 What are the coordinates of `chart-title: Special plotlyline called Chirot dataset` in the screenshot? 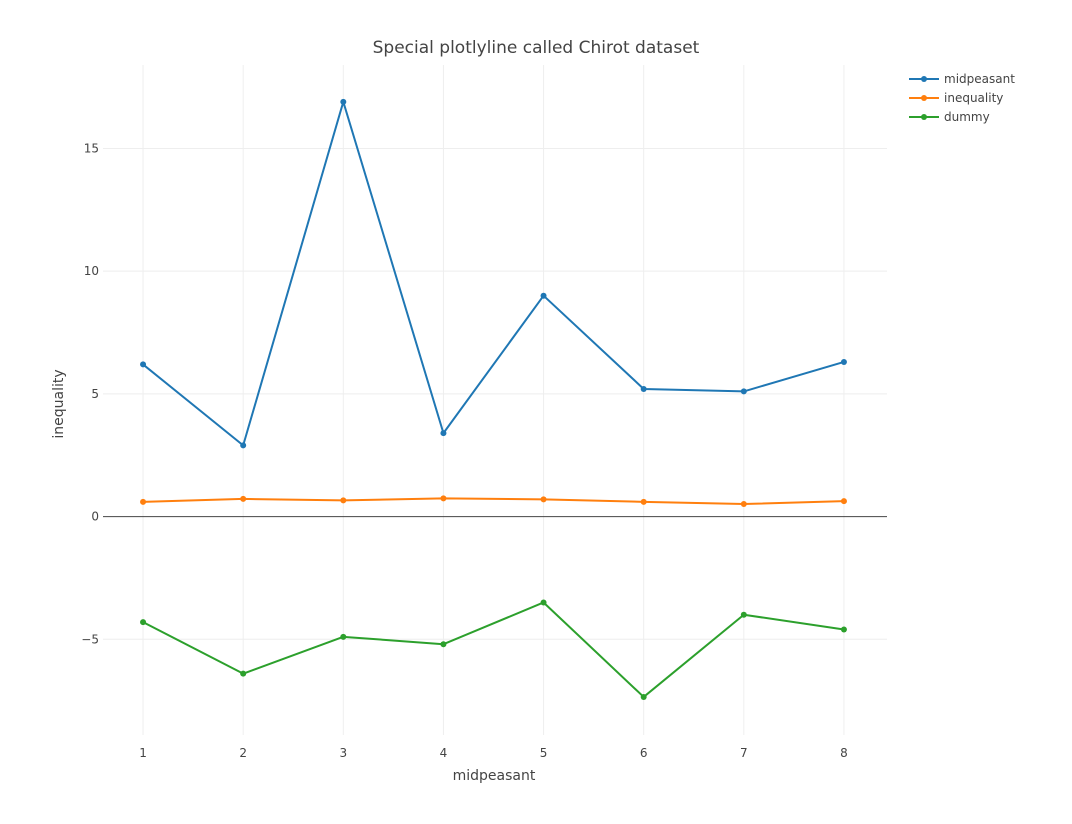 It's located at (536, 48).